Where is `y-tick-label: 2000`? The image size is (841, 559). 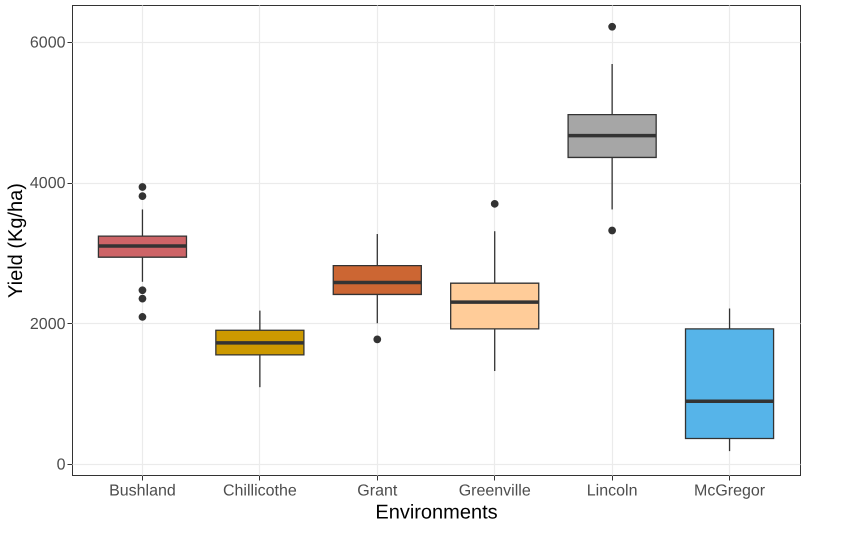 y-tick-label: 2000 is located at coordinates (48, 324).